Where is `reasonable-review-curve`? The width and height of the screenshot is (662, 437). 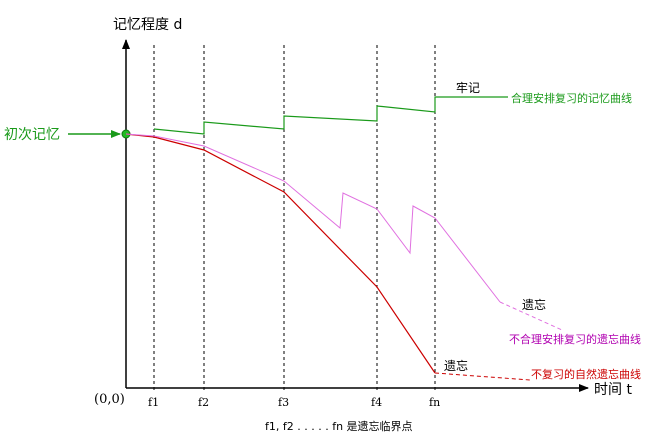 reasonable-review-curve is located at coordinates (330, 115).